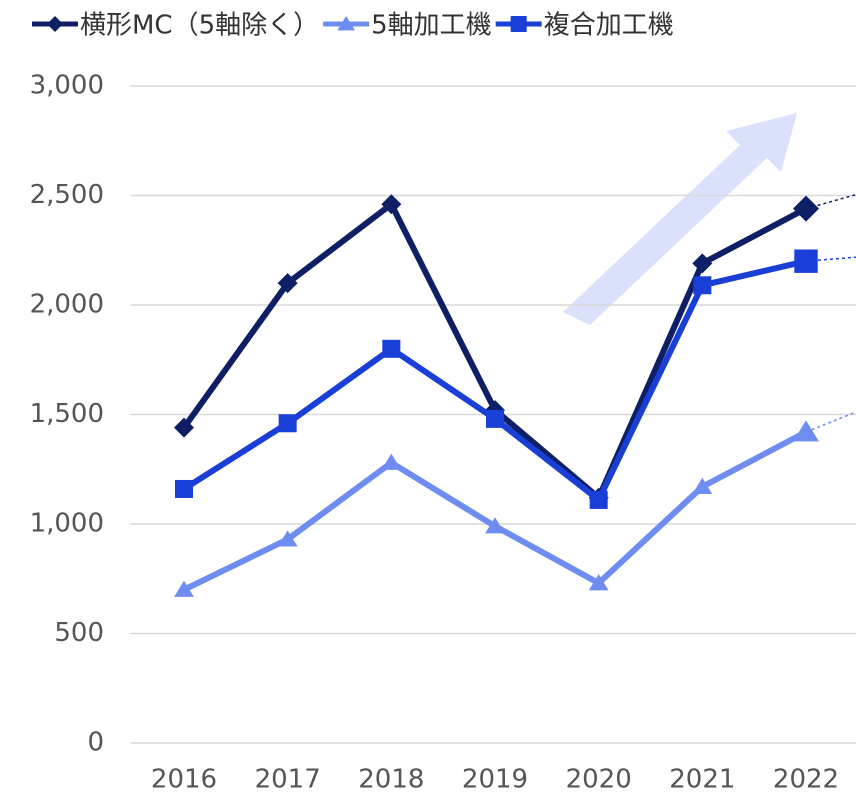 Image resolution: width=856 pixels, height=802 pixels. I want to click on y-tick-label: 2,000, so click(67, 305).